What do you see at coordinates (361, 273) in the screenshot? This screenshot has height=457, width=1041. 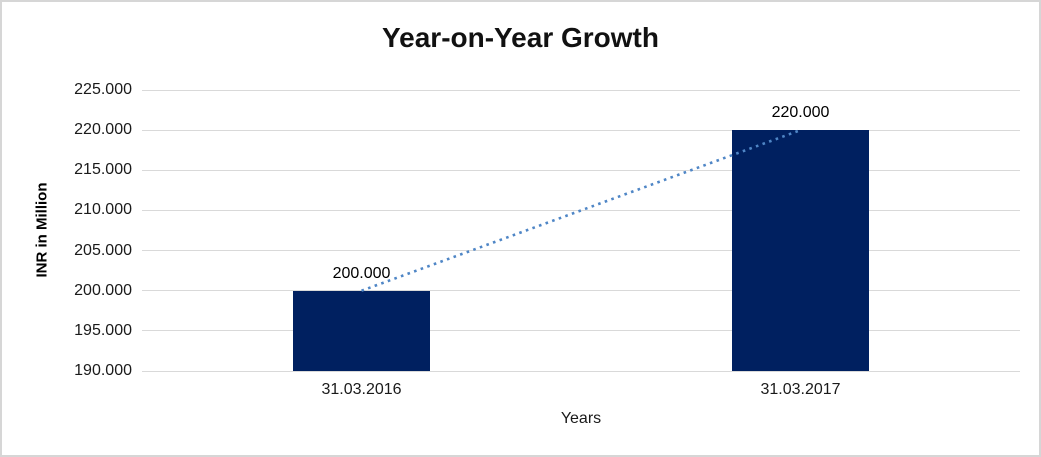 I see `data-label: 200.000` at bounding box center [361, 273].